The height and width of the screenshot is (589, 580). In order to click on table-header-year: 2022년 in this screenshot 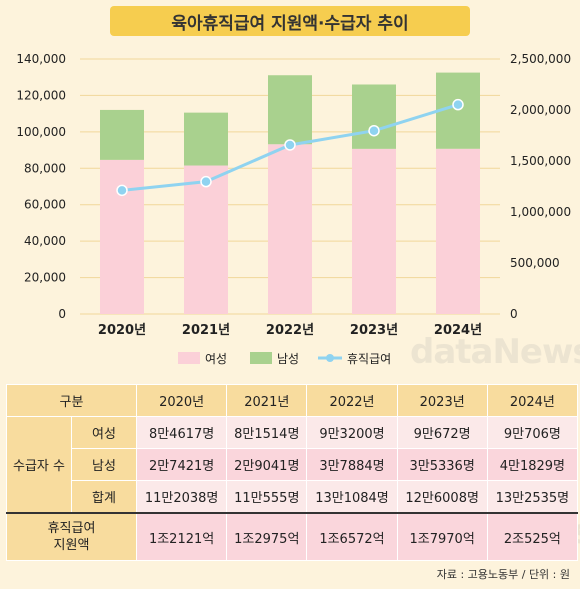, I will do `click(352, 400)`.